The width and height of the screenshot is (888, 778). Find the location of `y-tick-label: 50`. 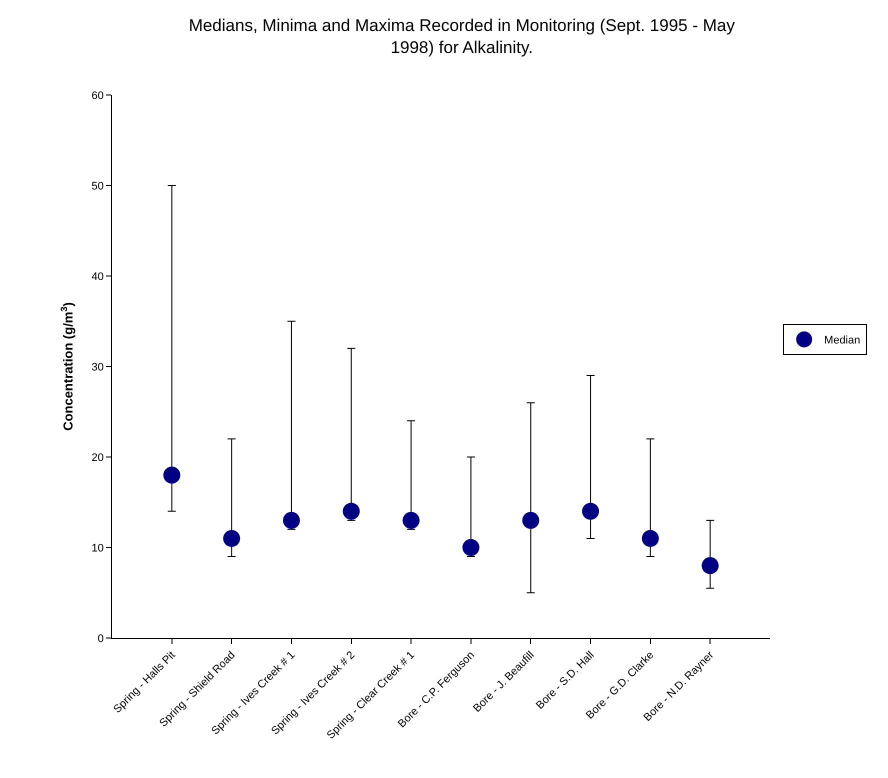

y-tick-label: 50 is located at coordinates (98, 186).